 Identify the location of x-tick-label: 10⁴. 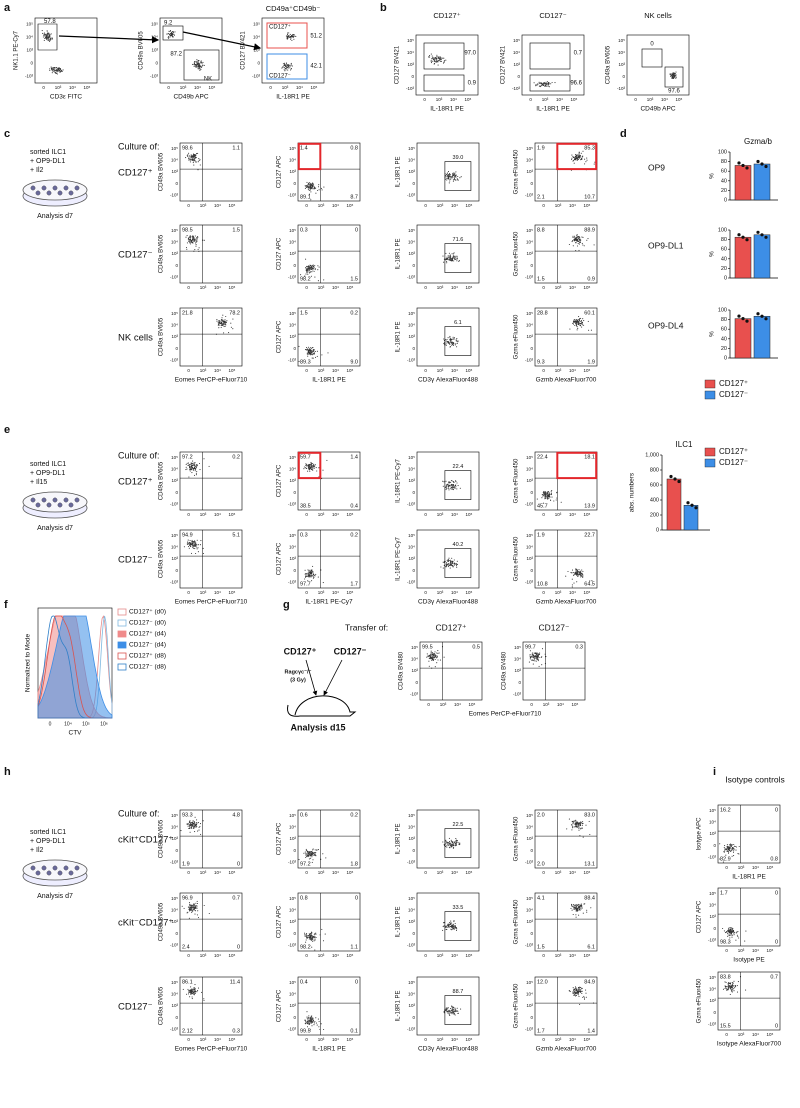
(454, 514).